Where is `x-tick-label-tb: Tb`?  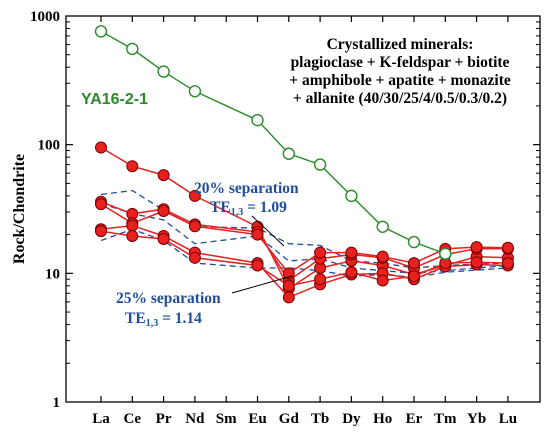 x-tick-label-tb: Tb is located at coordinates (320, 419).